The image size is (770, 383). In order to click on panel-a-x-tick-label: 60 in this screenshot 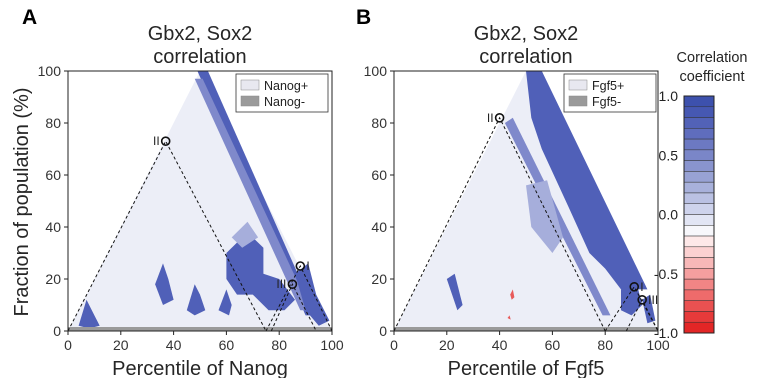, I will do `click(227, 345)`.